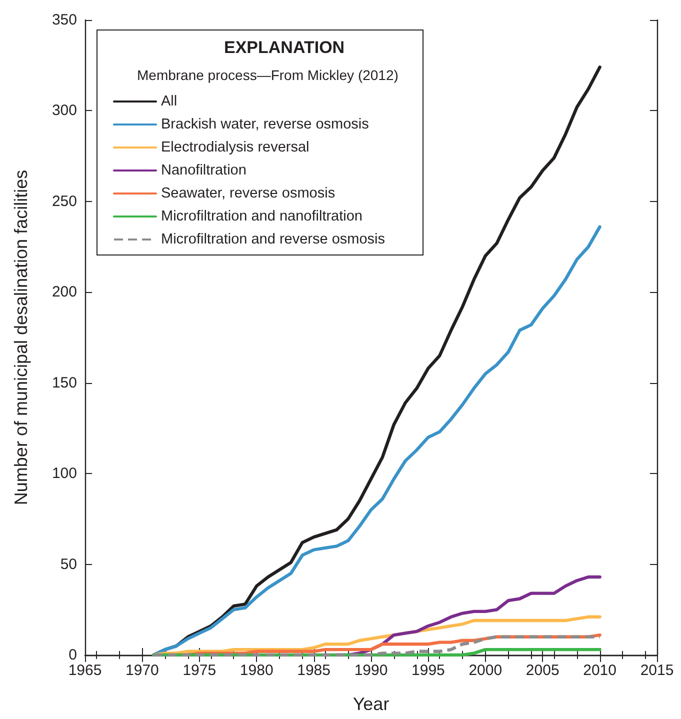 The image size is (681, 719). Describe the element at coordinates (267, 75) in the screenshot. I see `annotation: Membrane process—From Mickley (2012)` at that location.